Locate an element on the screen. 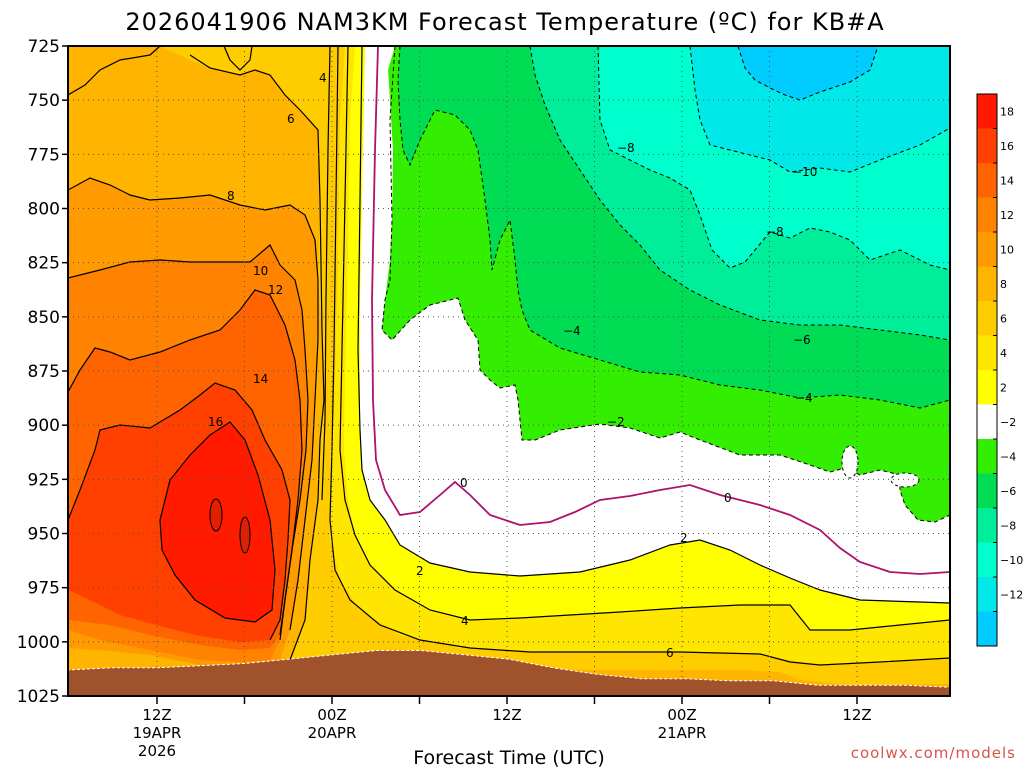  y-tick-label: 950 is located at coordinates (44, 535).